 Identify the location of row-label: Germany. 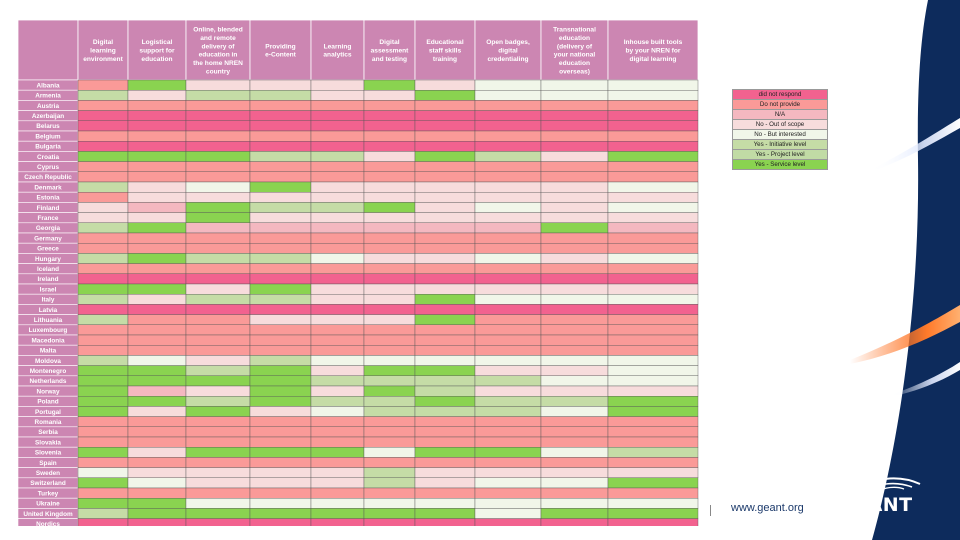
(48, 238).